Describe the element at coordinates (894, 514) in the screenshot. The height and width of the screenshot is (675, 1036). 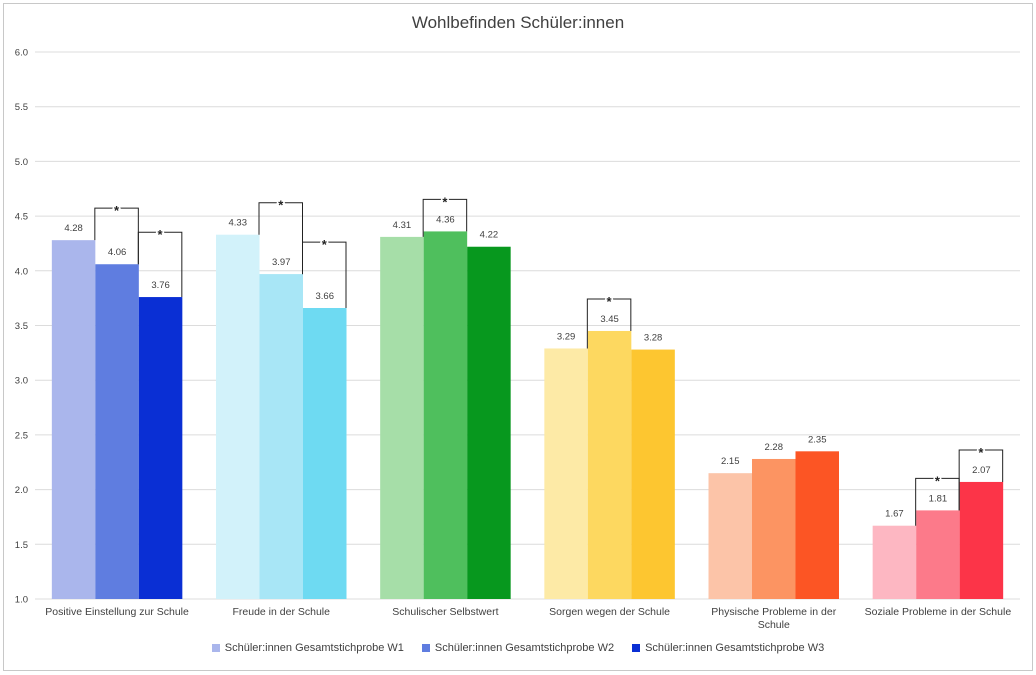
I see `data-label: 1.67` at that location.